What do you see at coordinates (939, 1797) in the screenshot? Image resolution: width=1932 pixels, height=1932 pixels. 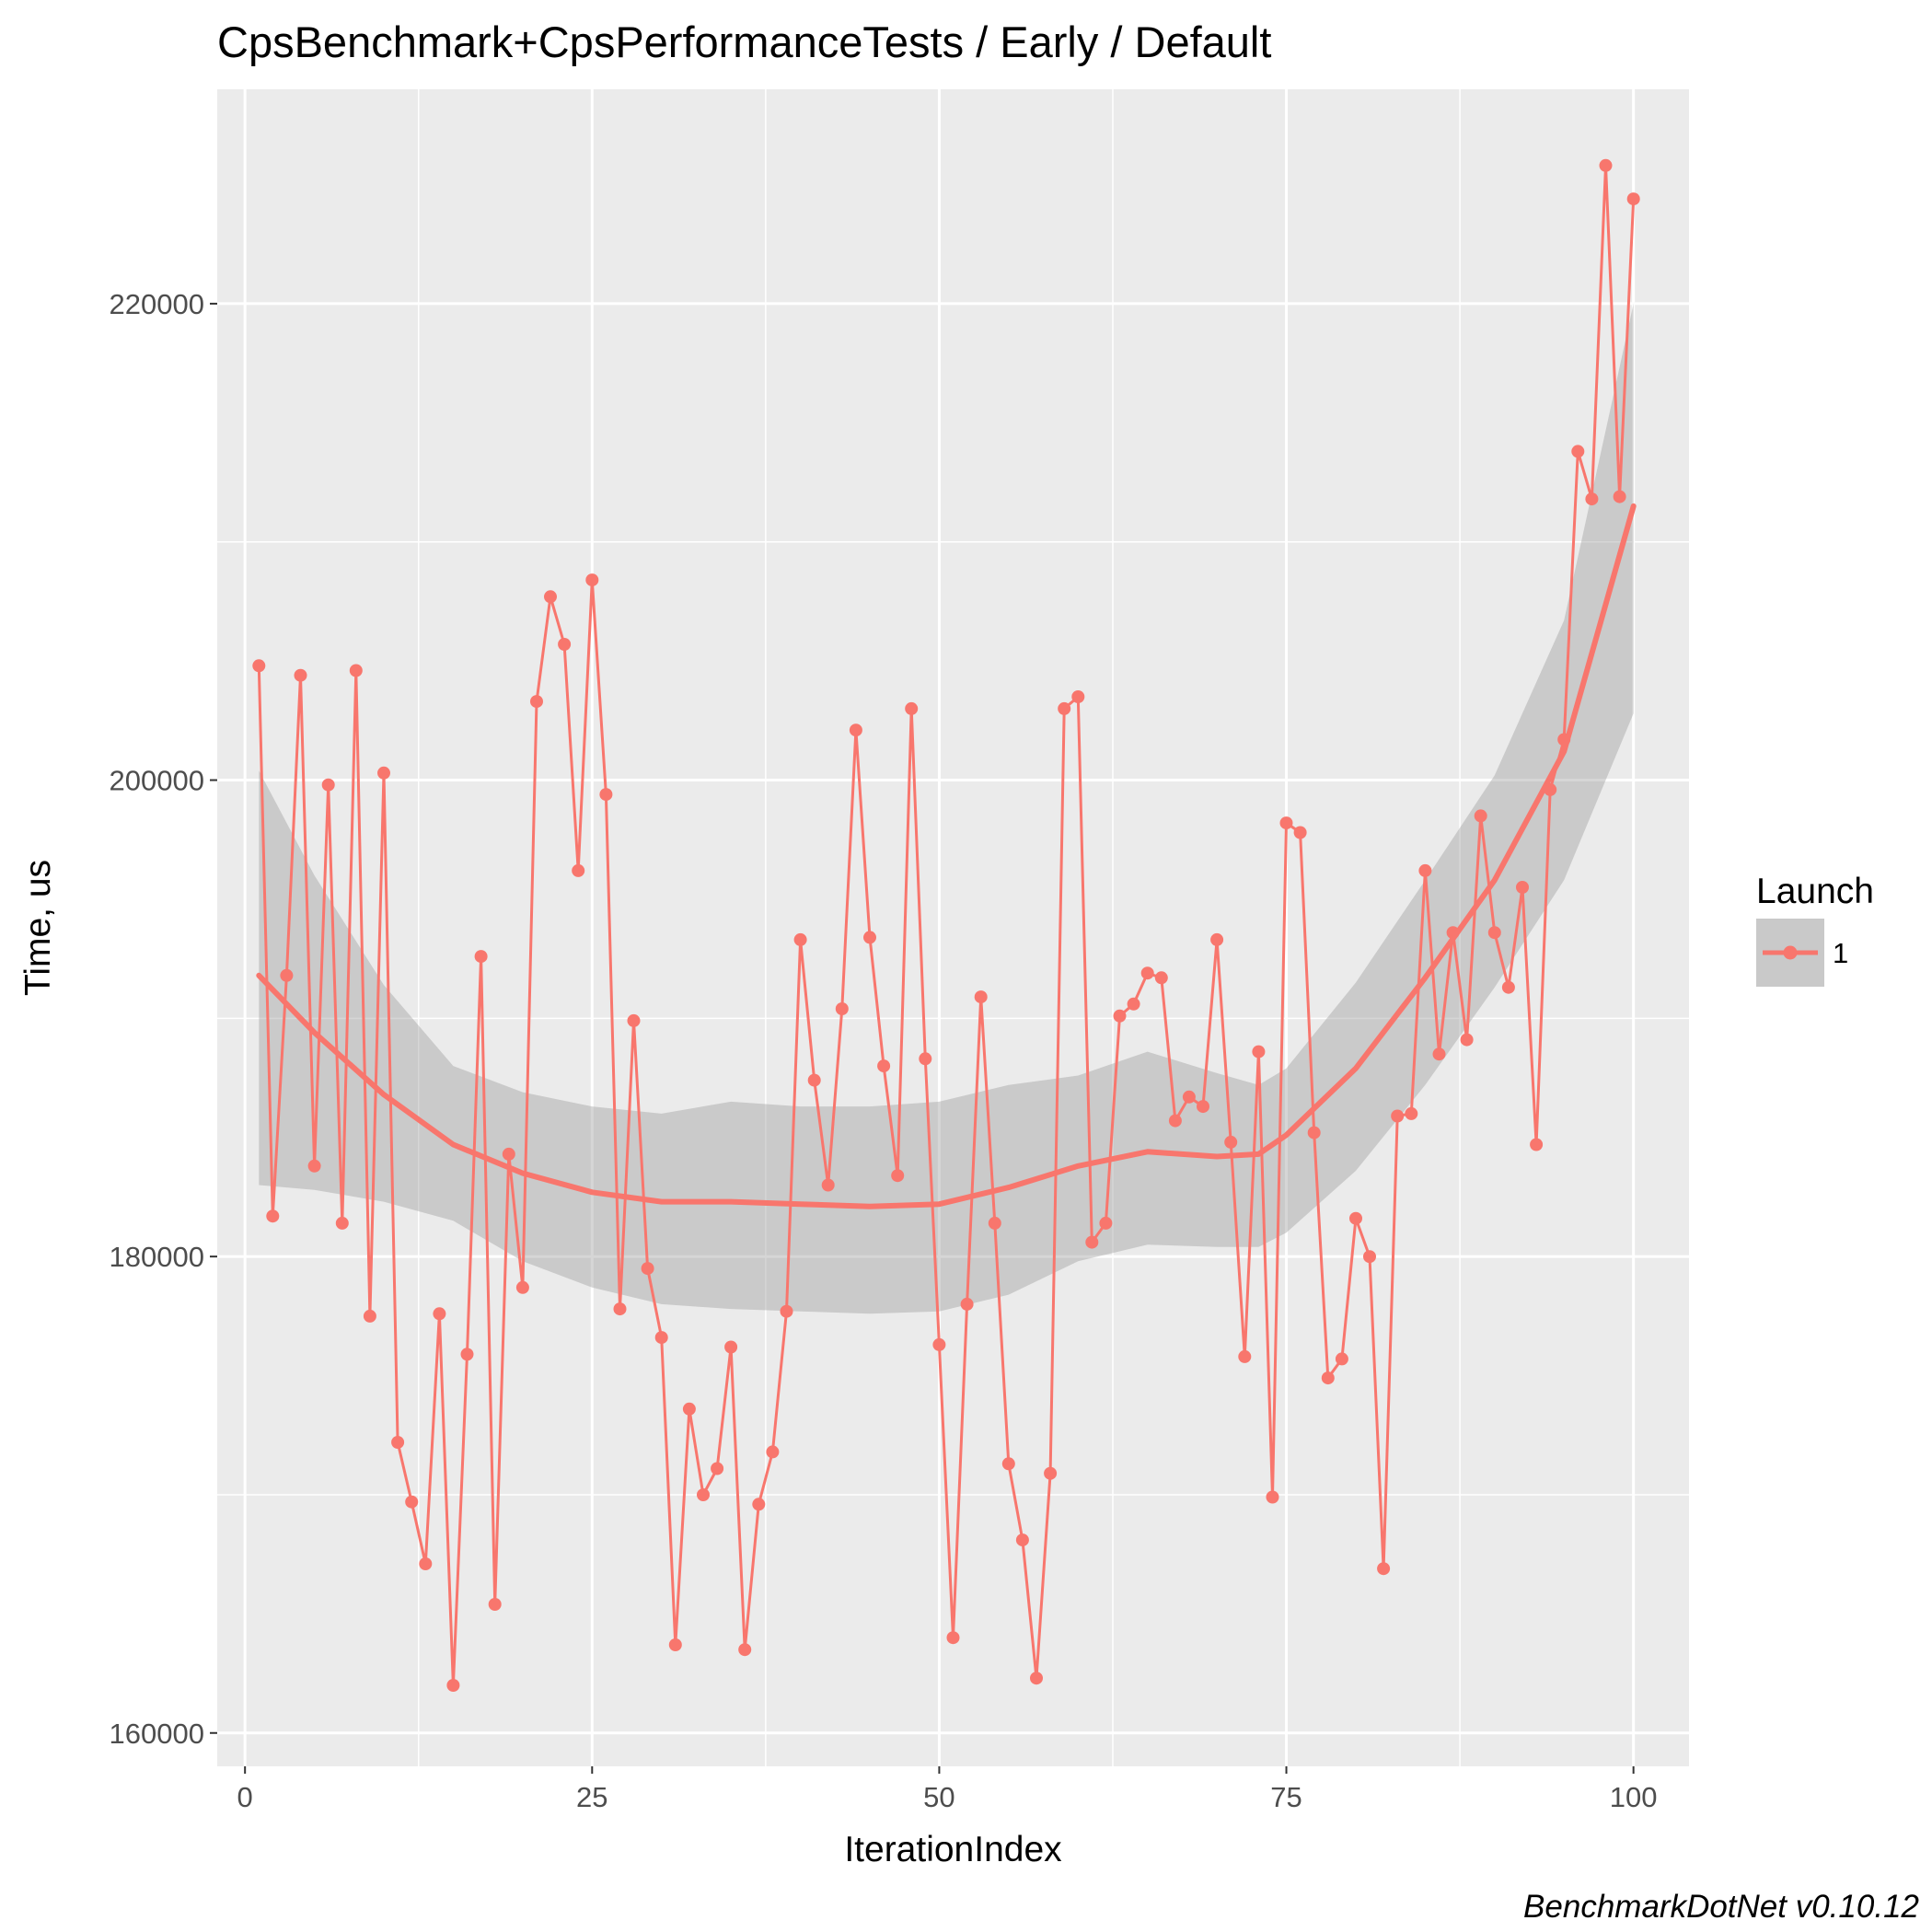 I see `x-tick-label: 50` at bounding box center [939, 1797].